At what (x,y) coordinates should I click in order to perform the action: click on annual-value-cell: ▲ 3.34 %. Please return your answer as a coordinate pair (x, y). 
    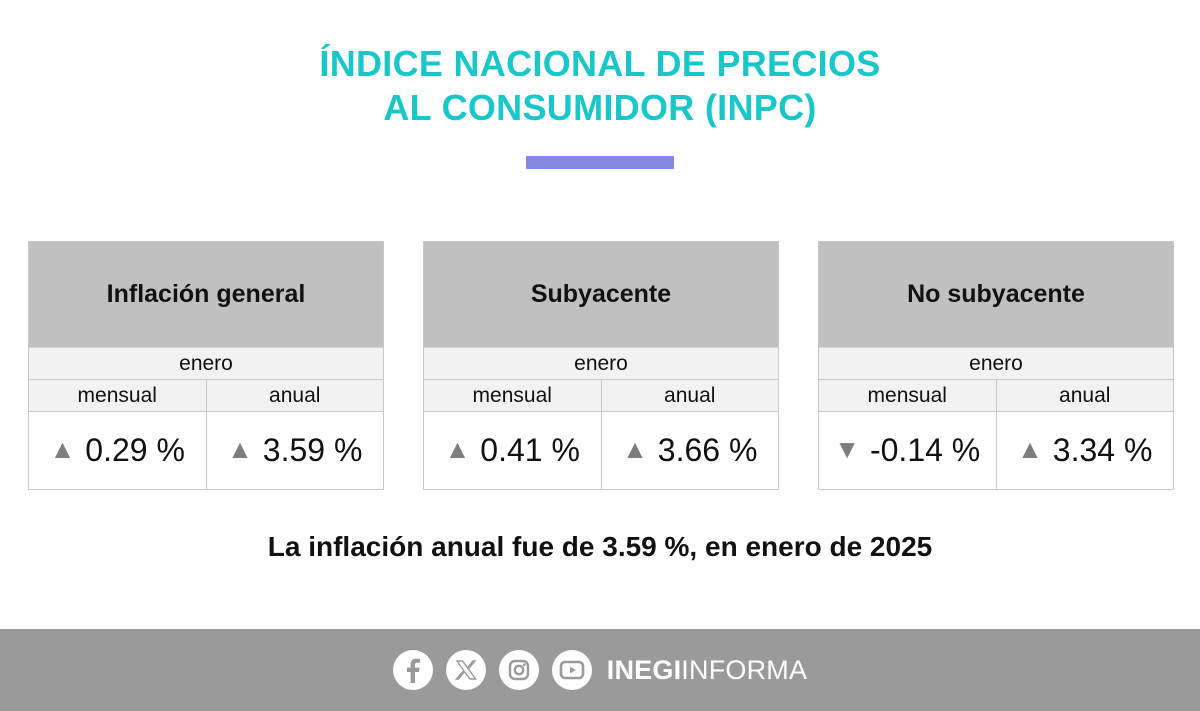
    Looking at the image, I should click on (1085, 450).